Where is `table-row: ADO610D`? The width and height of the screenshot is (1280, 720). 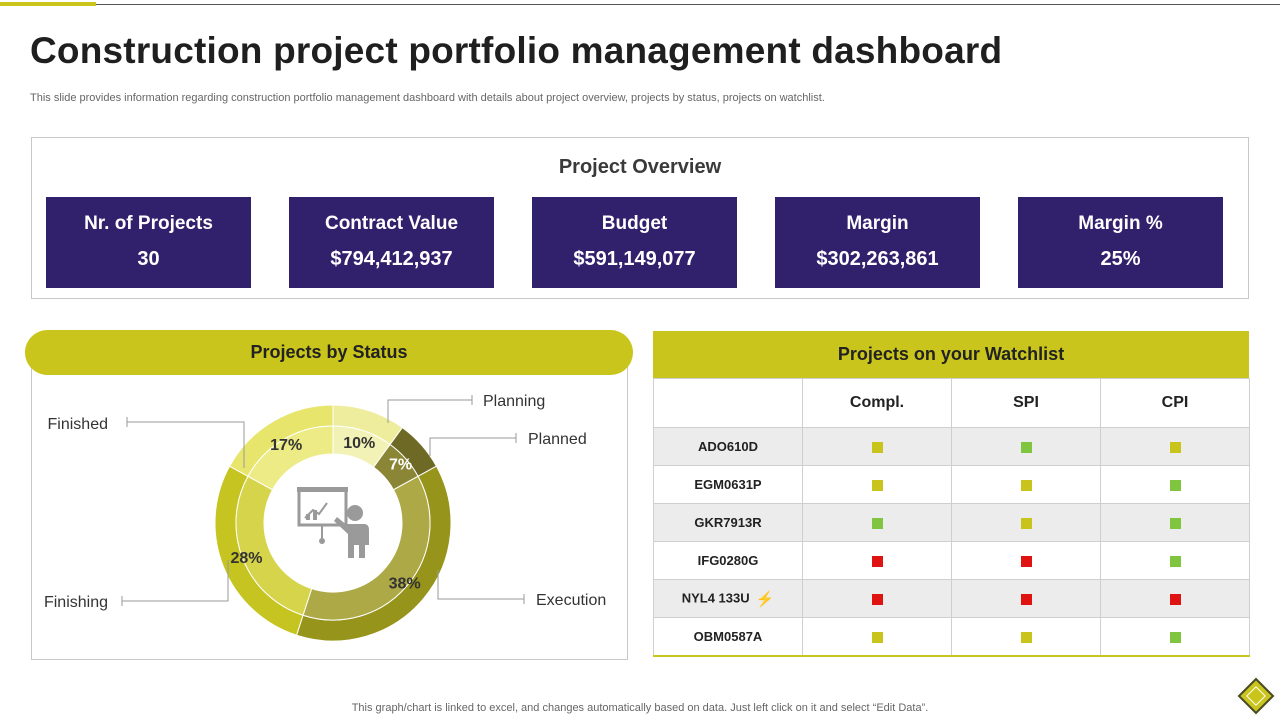
table-row: ADO610D is located at coordinates (951, 446).